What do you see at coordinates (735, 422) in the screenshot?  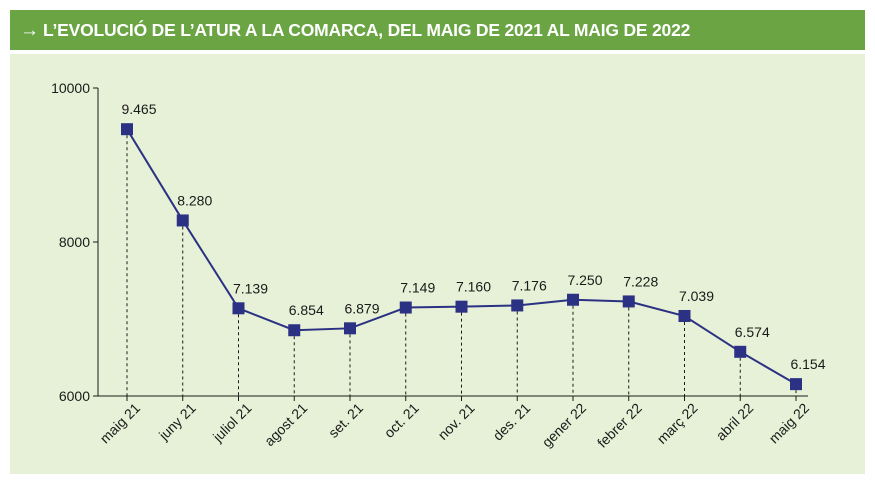 I see `x-category-label: abril 22` at bounding box center [735, 422].